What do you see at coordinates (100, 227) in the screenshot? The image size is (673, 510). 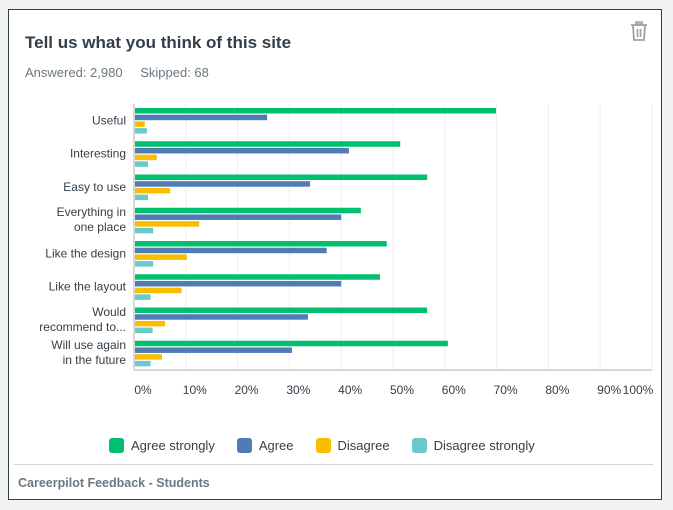 I see `category-label-line: one place` at bounding box center [100, 227].